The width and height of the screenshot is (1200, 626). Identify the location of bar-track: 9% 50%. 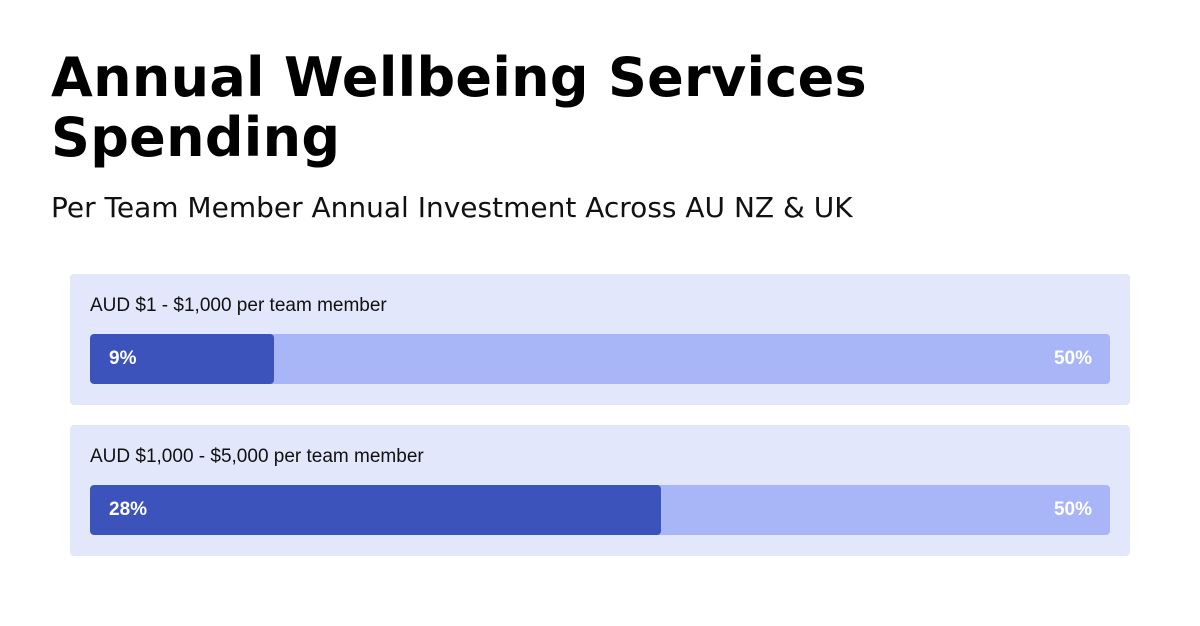
(600, 359).